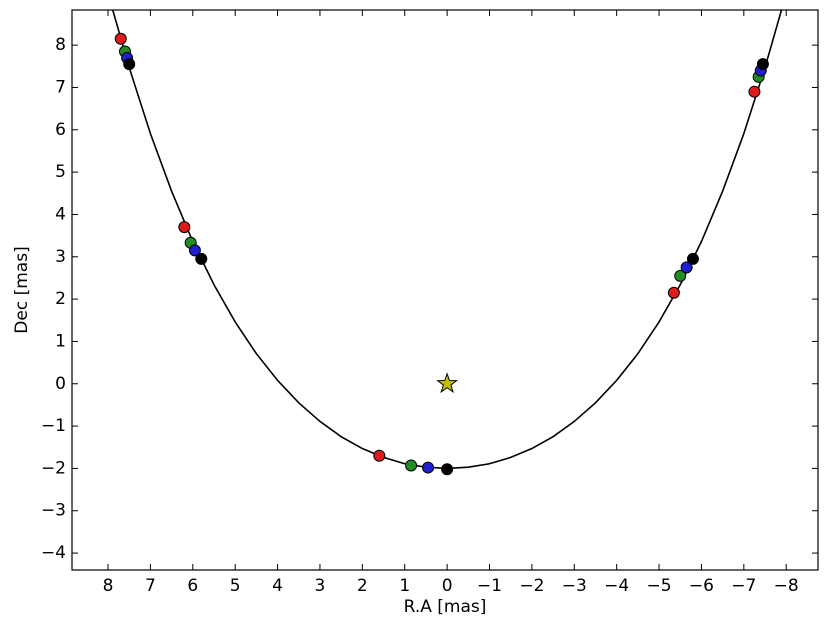 The width and height of the screenshot is (830, 630). Describe the element at coordinates (60, 341) in the screenshot. I see `y-tick-label: 1` at that location.